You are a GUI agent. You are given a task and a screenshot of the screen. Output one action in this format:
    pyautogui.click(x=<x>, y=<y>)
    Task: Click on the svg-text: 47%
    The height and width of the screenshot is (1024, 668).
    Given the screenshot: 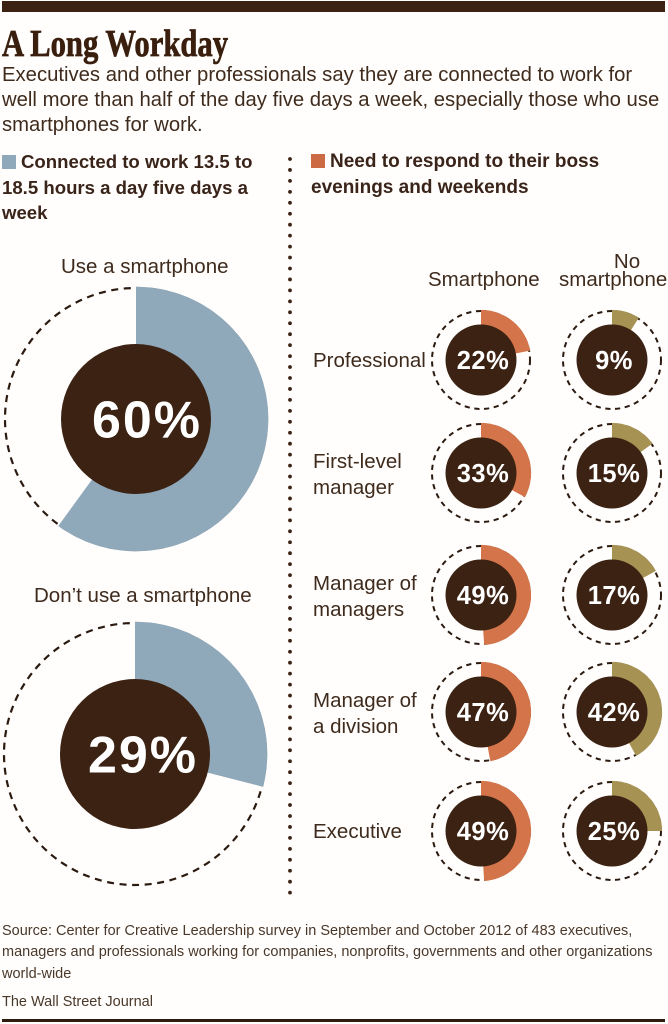 What is the action you would take?
    pyautogui.click(x=483, y=713)
    